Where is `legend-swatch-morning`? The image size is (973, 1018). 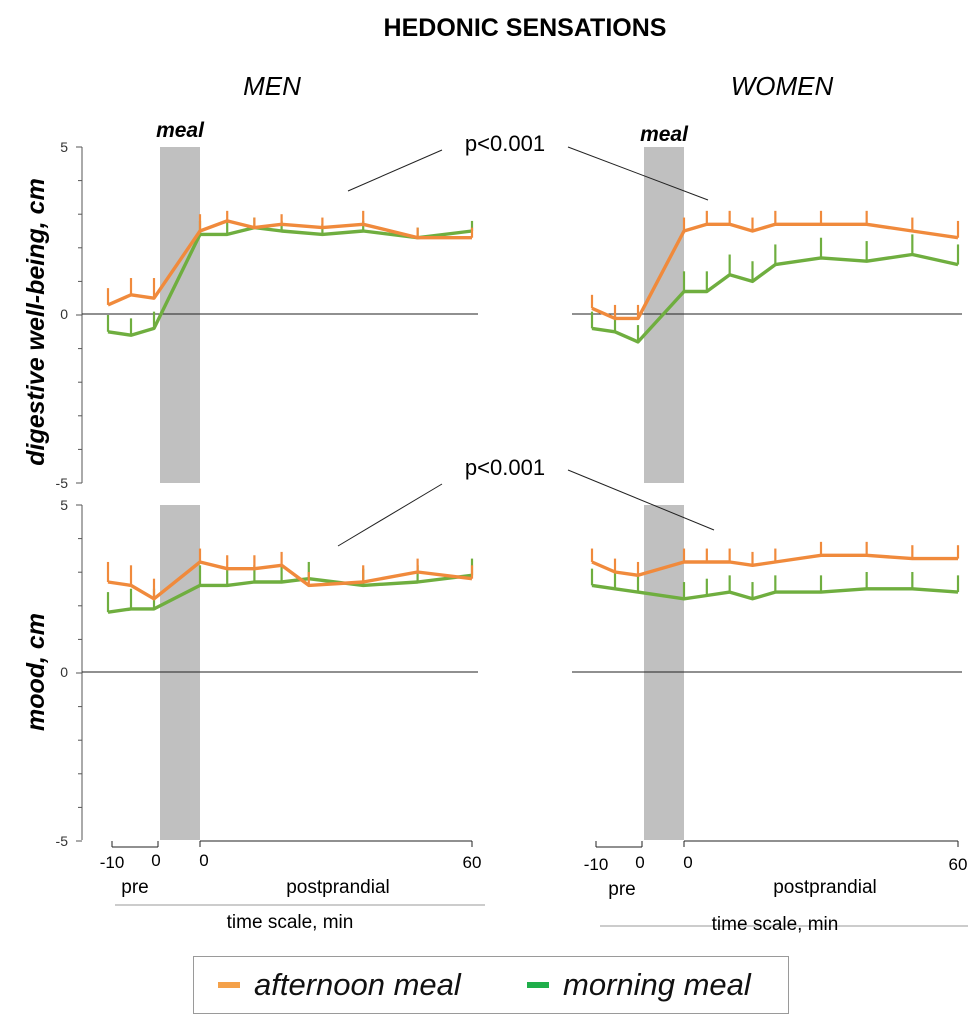 legend-swatch-morning is located at coordinates (538, 985).